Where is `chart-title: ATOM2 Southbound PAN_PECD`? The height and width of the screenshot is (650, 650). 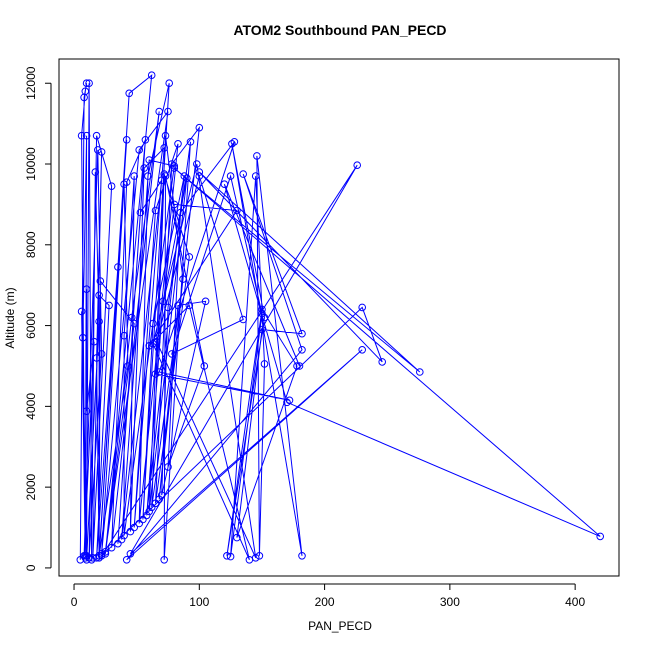 chart-title: ATOM2 Southbound PAN_PECD is located at coordinates (339, 30).